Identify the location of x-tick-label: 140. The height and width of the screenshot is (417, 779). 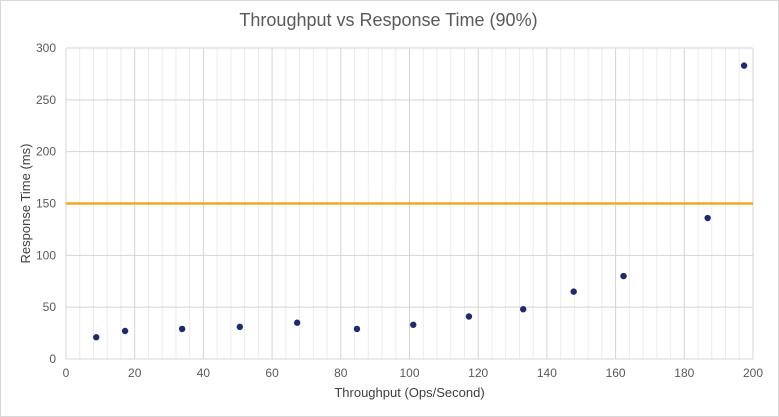
(547, 373).